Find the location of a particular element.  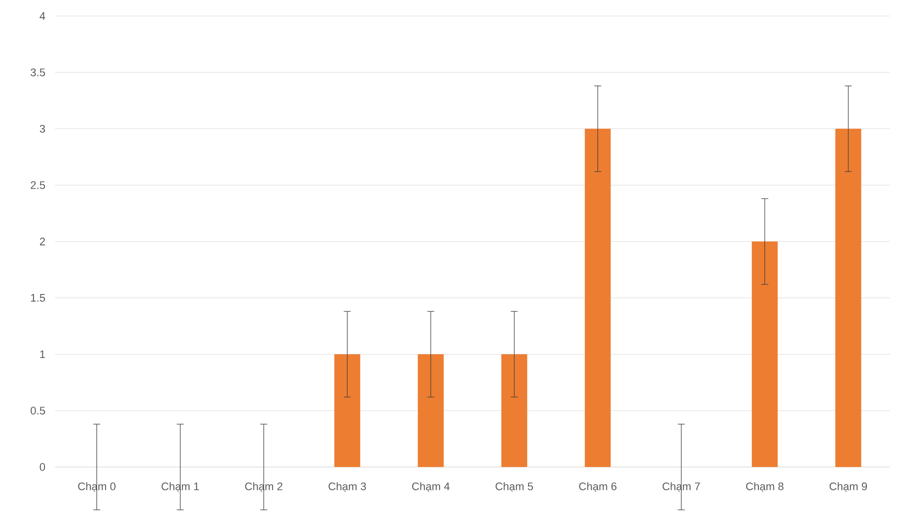

y-tick-label: 3 is located at coordinates (42, 128).